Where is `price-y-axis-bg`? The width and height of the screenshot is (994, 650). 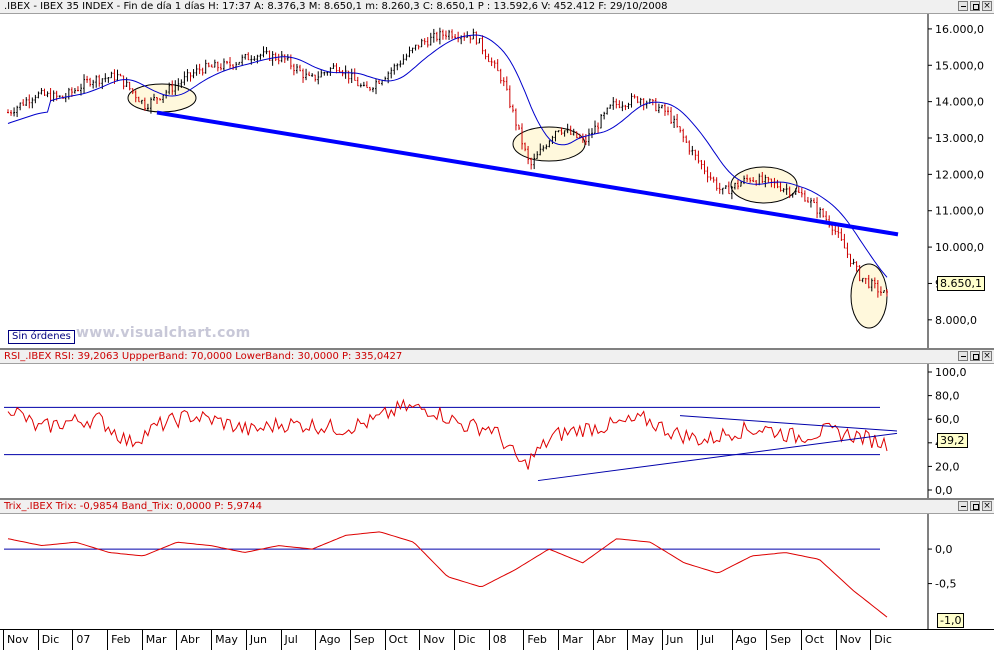 price-y-axis-bg is located at coordinates (961, 181).